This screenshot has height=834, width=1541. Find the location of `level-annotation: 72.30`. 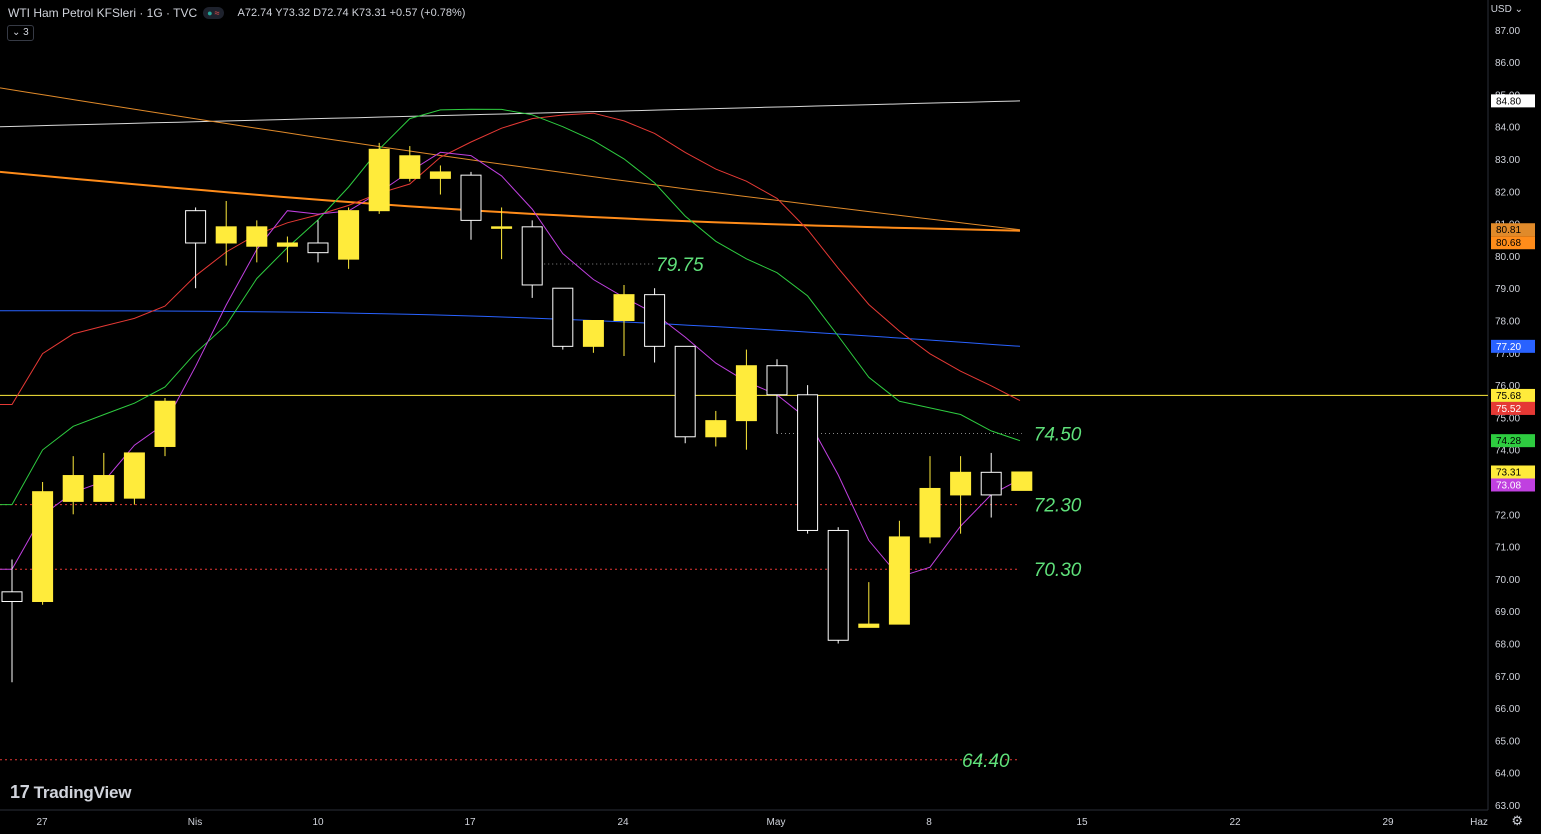

level-annotation: 72.30 is located at coordinates (1058, 506).